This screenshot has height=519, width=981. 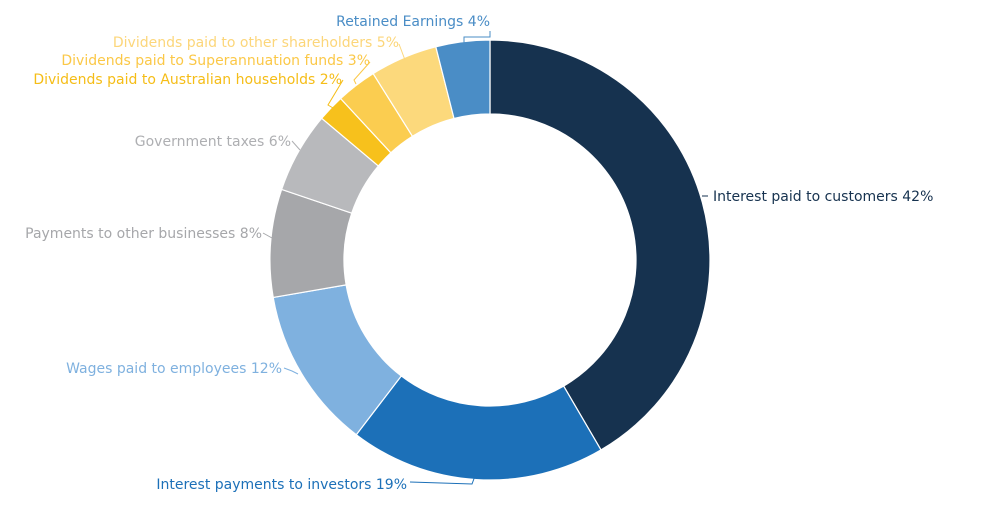 I want to click on slice-label: Retained Earnings 4%, so click(x=413, y=22).